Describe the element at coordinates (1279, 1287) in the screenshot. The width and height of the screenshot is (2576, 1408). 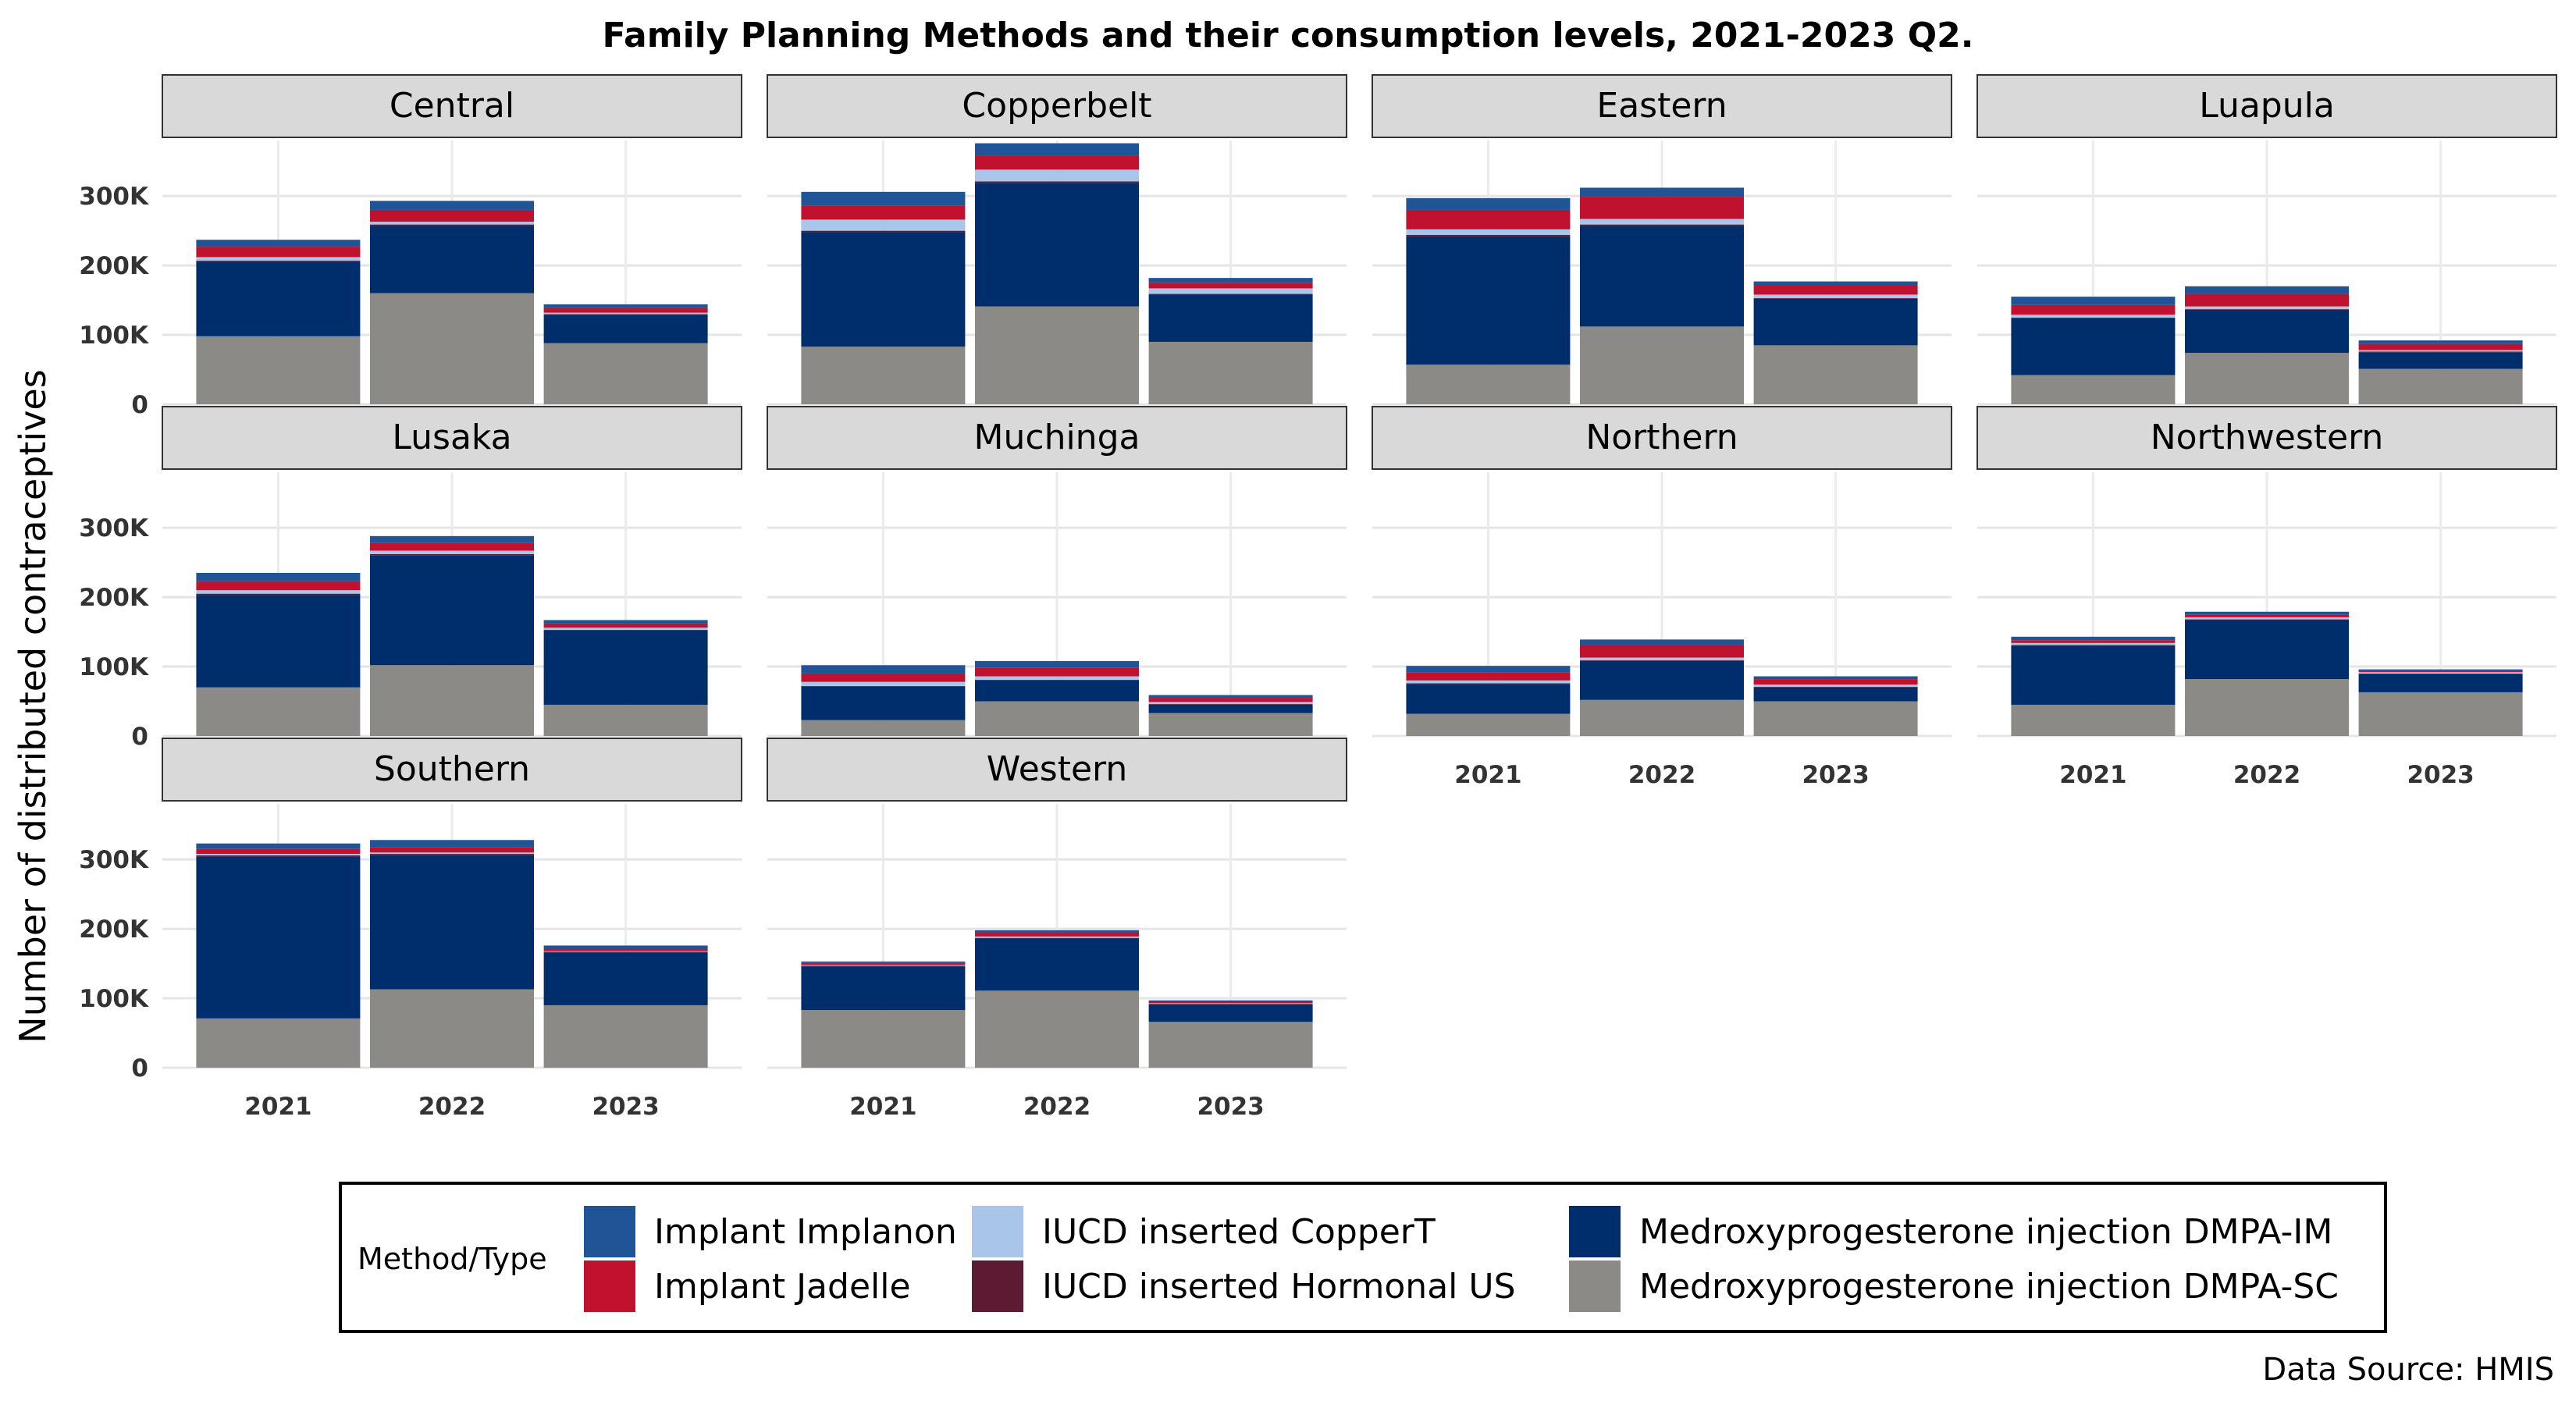
I see `legend-label-iucd_hormonal: IUCD inserted Hormonal US` at that location.